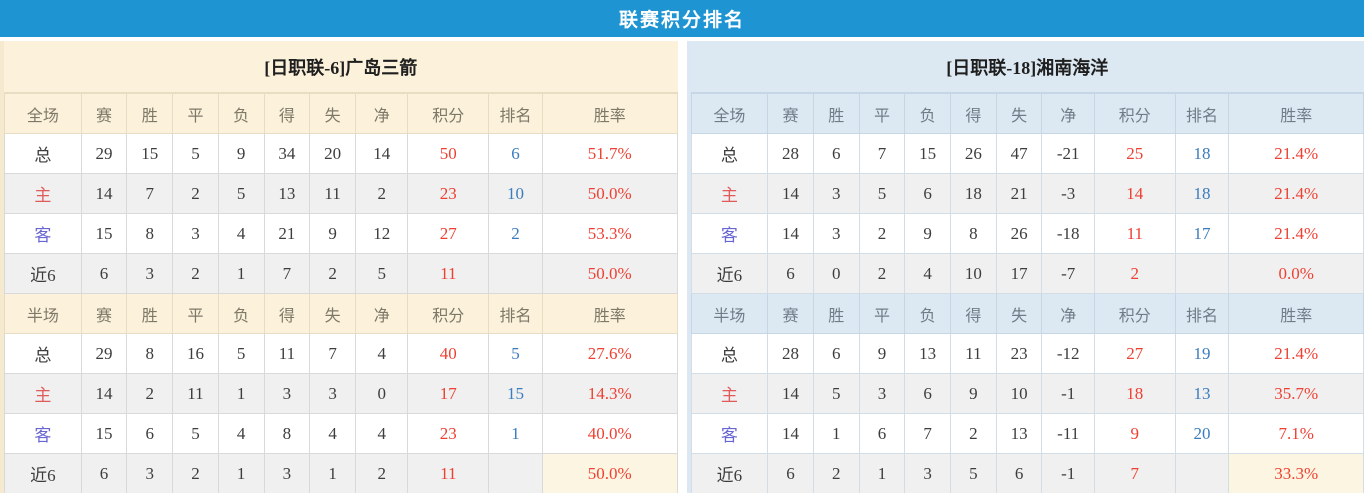 This screenshot has height=493, width=1364. I want to click on cell-losses: 15, so click(928, 153).